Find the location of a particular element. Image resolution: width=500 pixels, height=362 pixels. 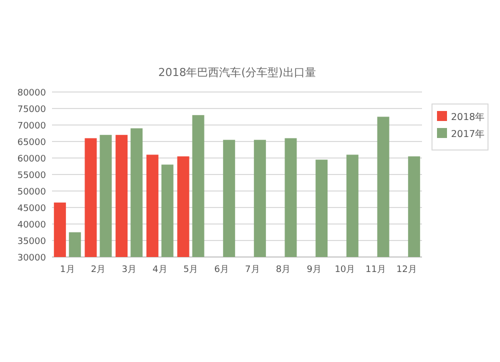

legend-label: 2017年 is located at coordinates (468, 134).